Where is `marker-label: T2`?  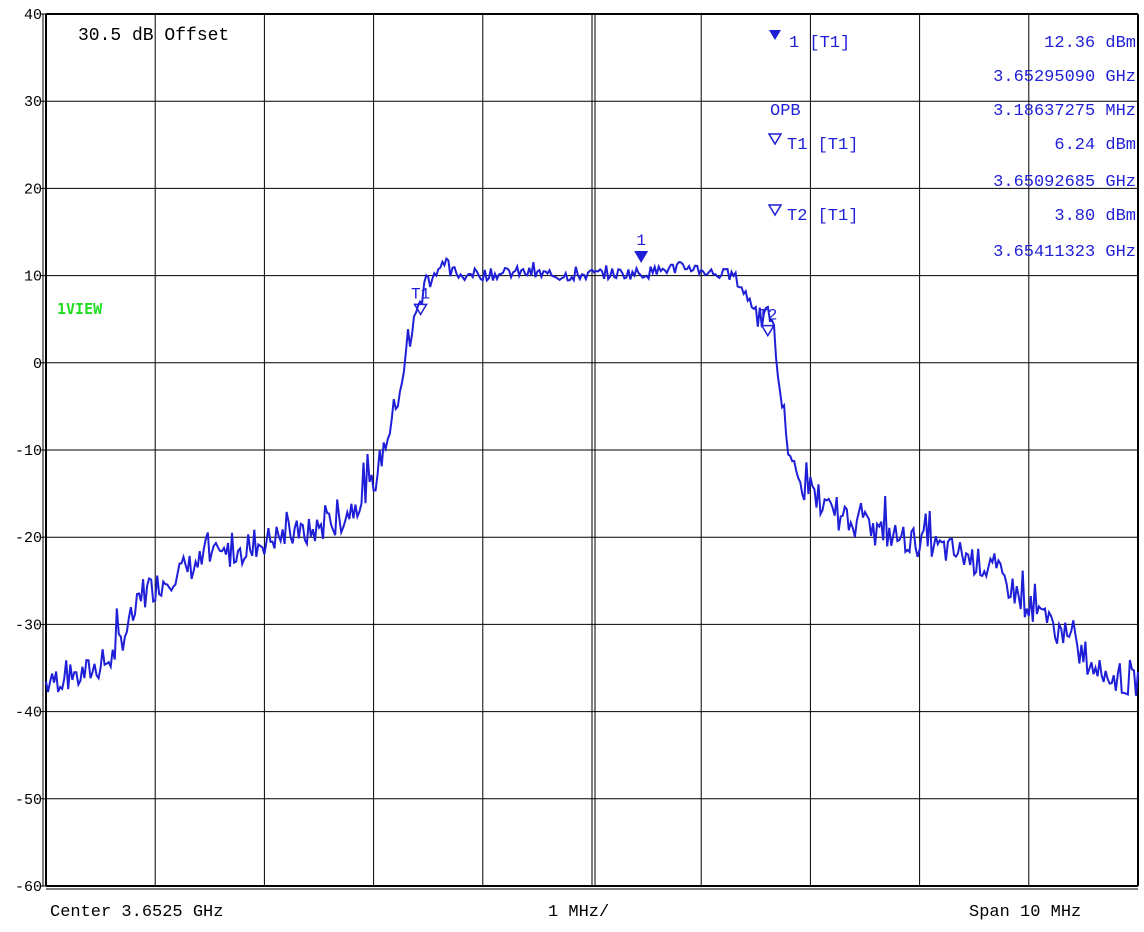 marker-label: T2 is located at coordinates (767, 316).